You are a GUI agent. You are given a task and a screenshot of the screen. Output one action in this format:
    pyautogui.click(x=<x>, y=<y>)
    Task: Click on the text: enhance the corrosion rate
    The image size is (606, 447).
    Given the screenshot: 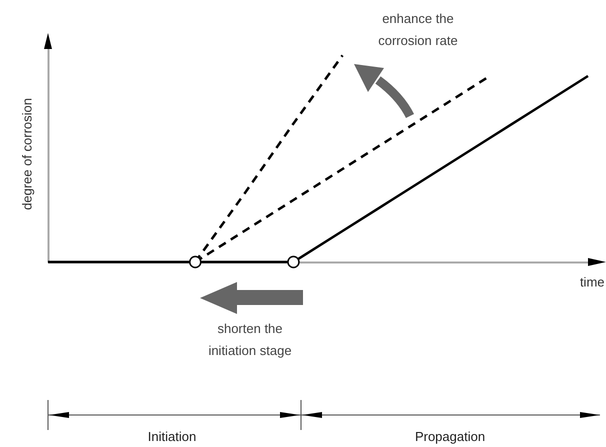 What is the action you would take?
    pyautogui.click(x=418, y=30)
    